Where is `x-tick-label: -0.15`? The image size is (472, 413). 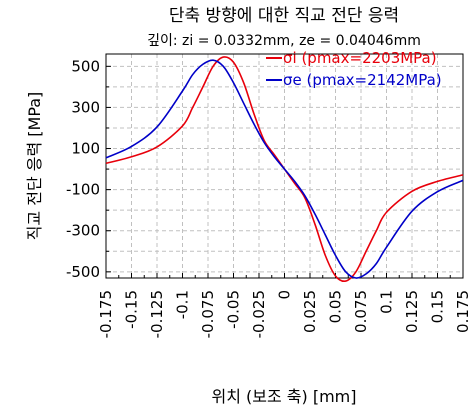 x-tick-label: -0.15 is located at coordinates (132, 309).